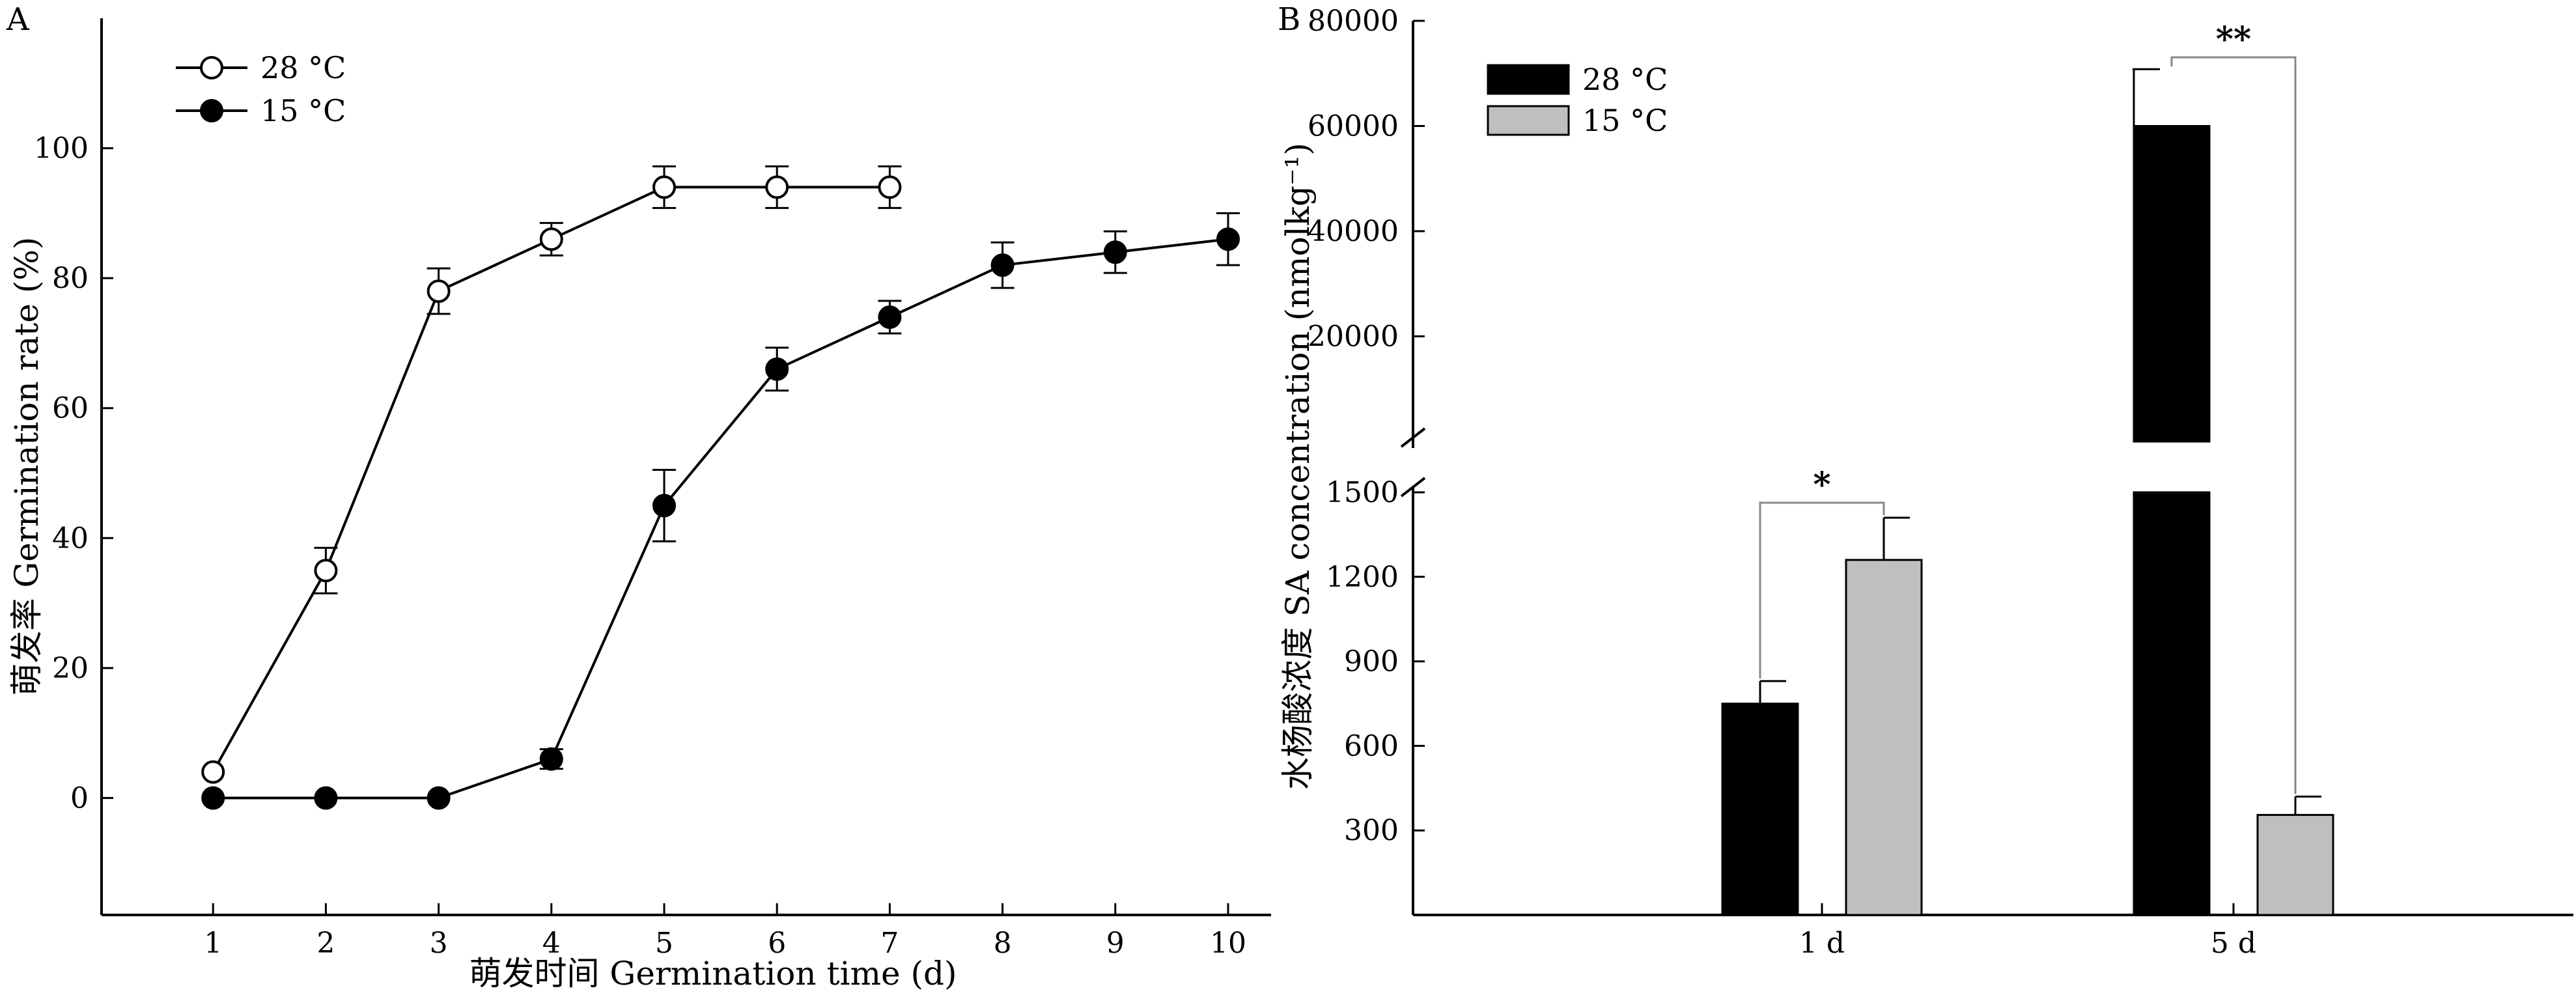 Image resolution: width=2576 pixels, height=997 pixels. What do you see at coordinates (261, 89) in the screenshot?
I see `panel-a-legend: 28 °C 15 °C` at bounding box center [261, 89].